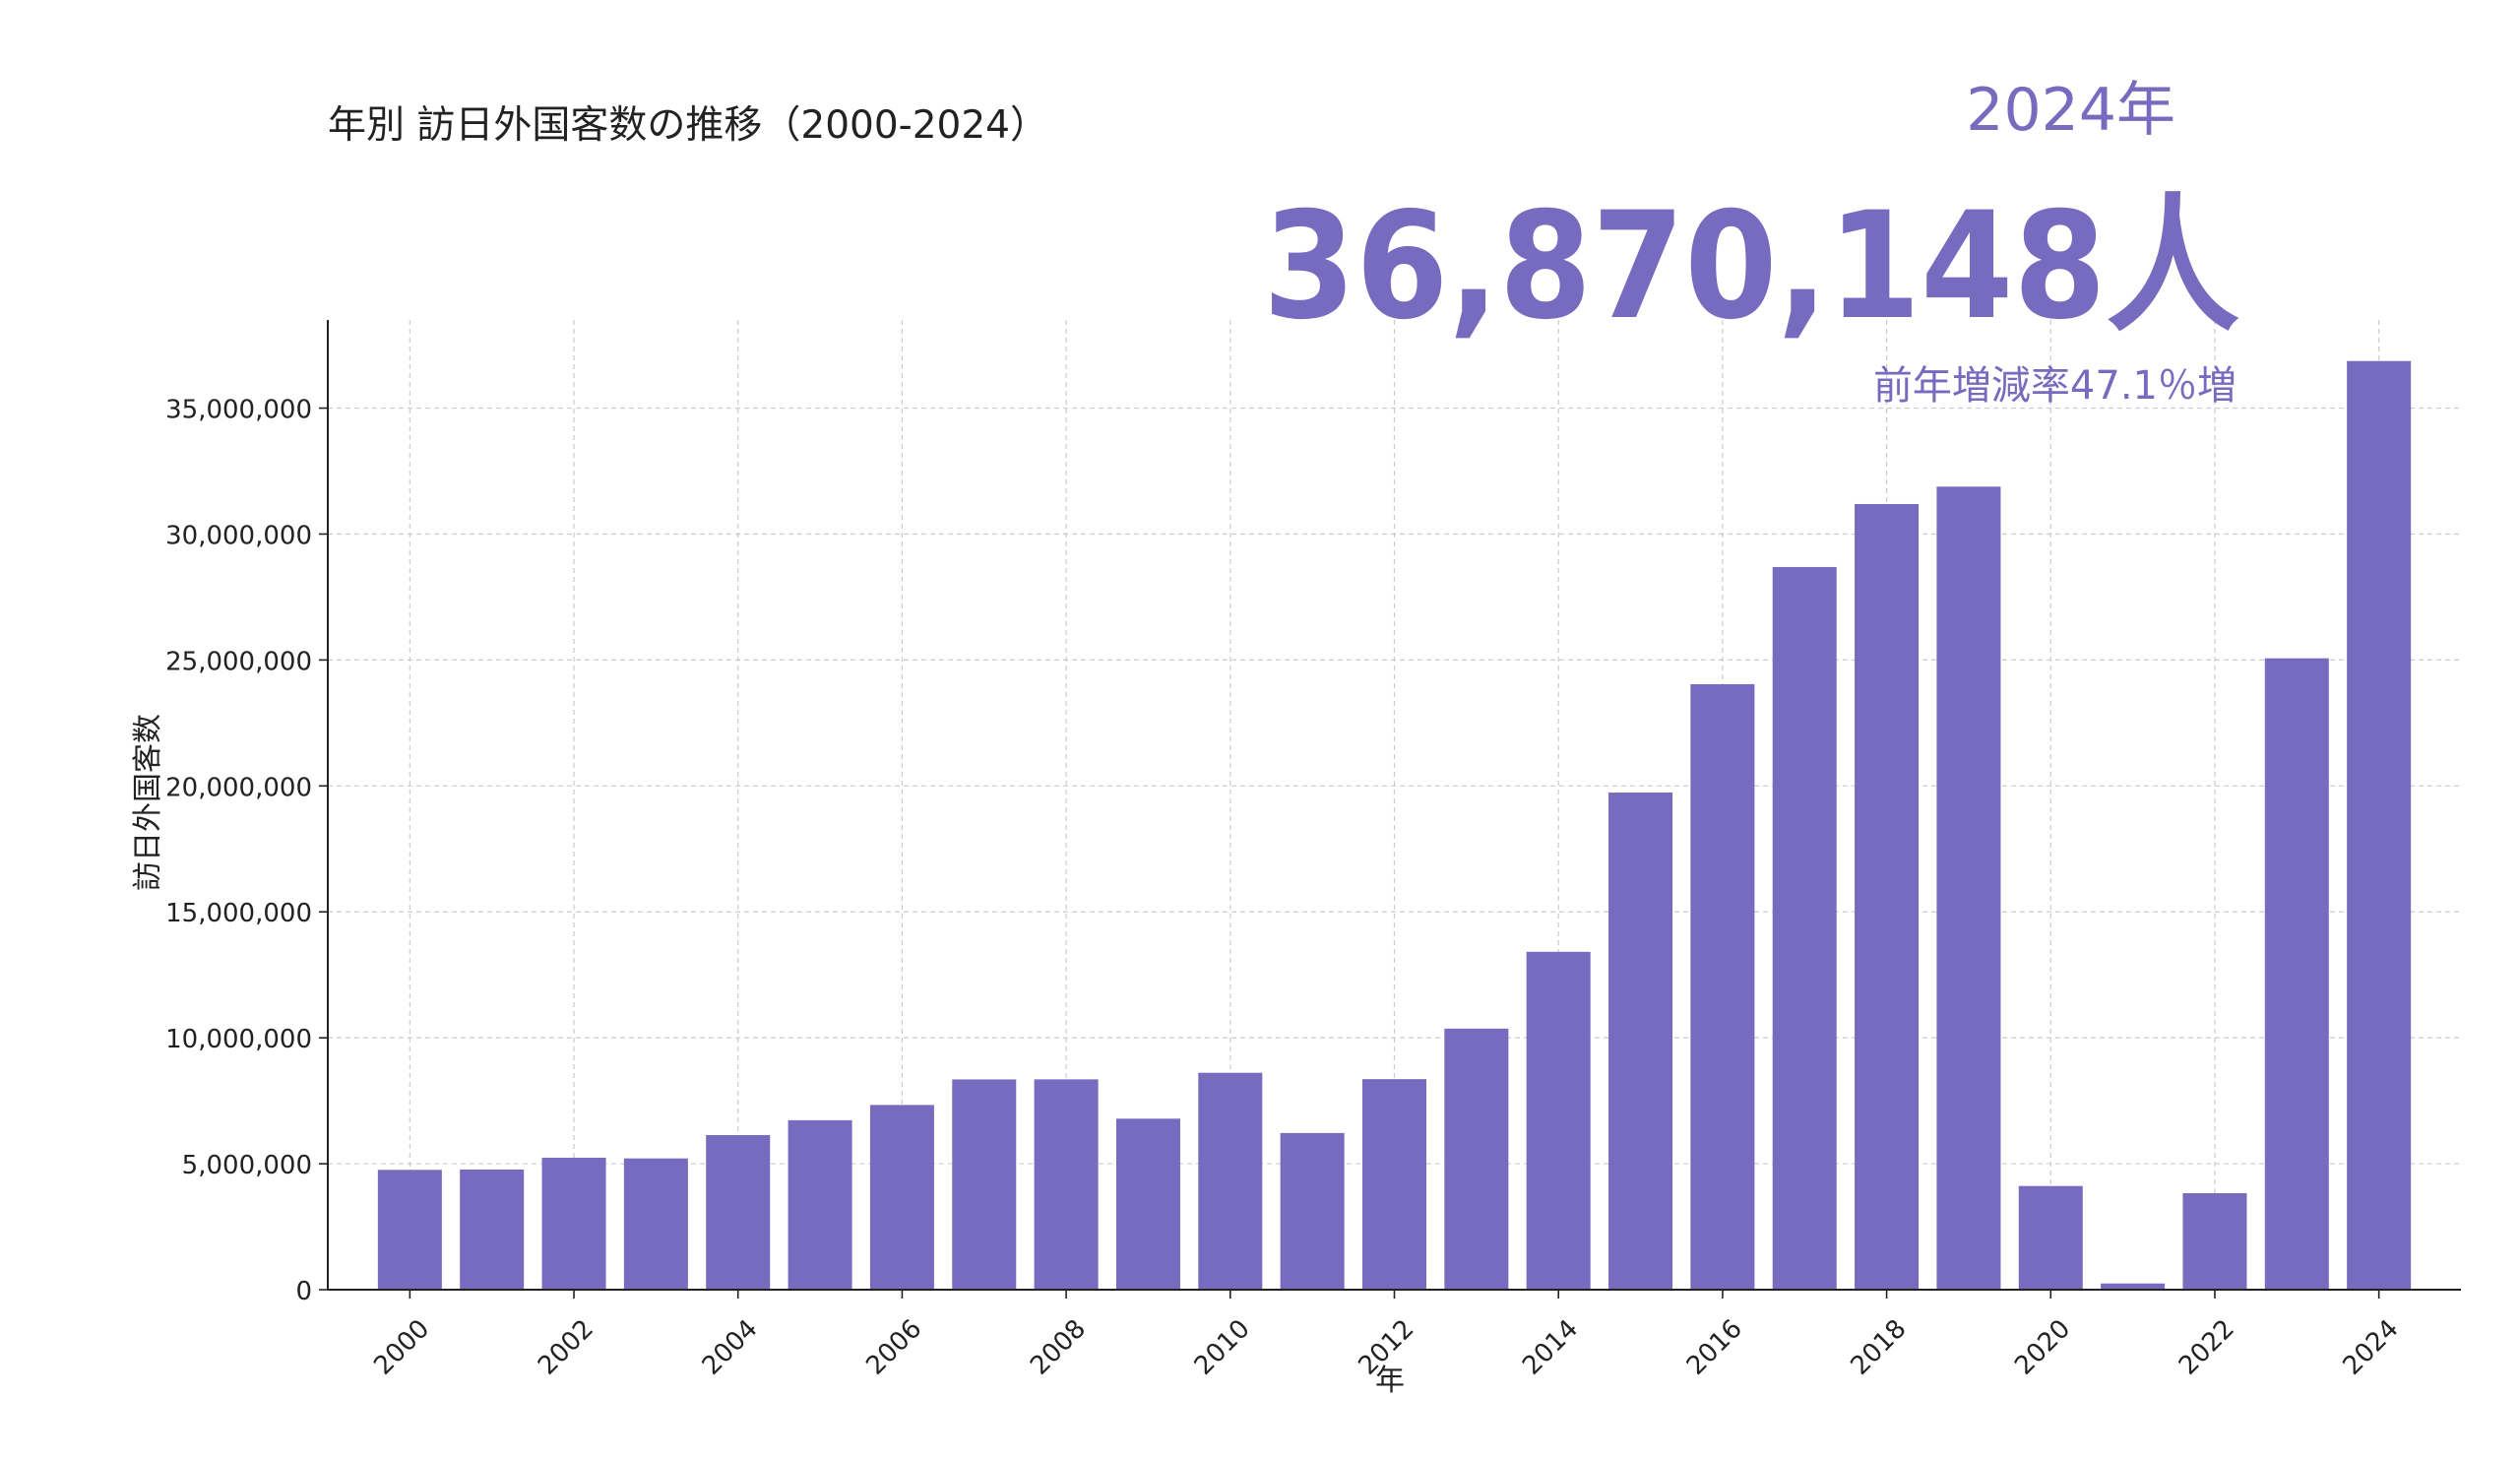  What do you see at coordinates (303, 1291) in the screenshot?
I see `y-tick-label: 0` at bounding box center [303, 1291].